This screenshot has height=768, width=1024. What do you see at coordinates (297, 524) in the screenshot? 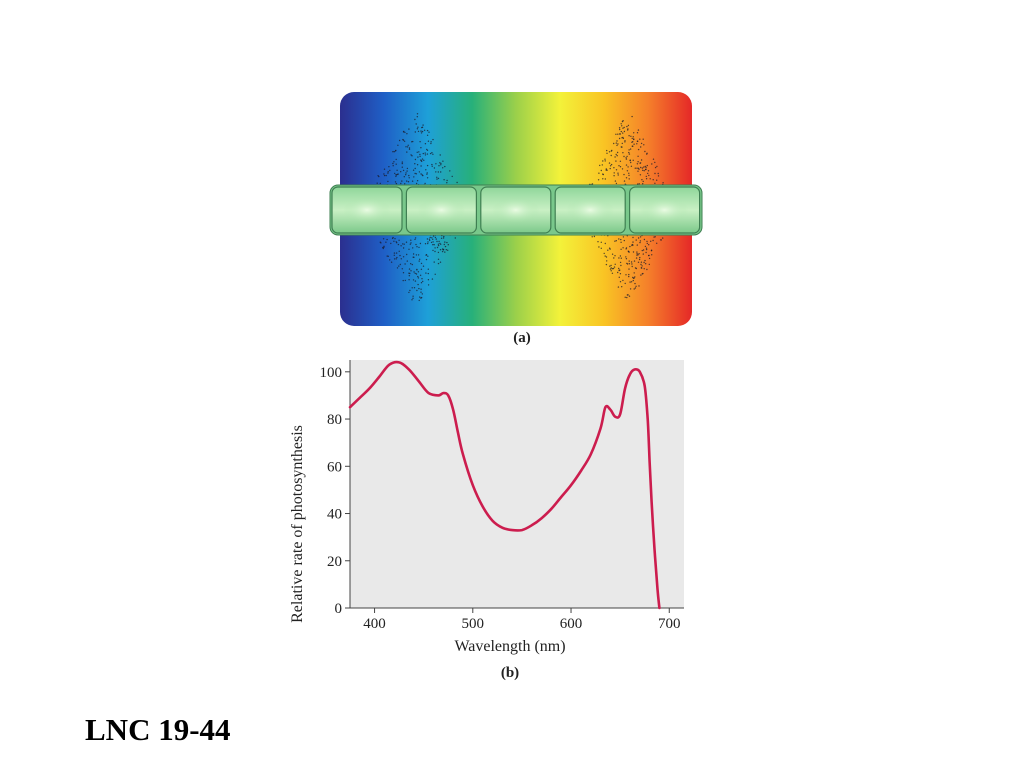
I see `y-axis-label: Relative rate of photosynthesis` at bounding box center [297, 524].